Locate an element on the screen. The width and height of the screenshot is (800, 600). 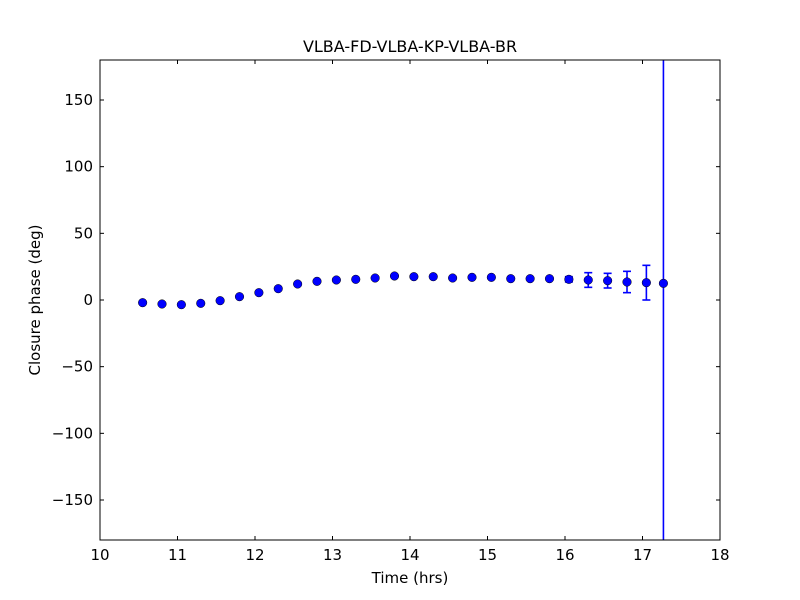
x-tick-label: 15 is located at coordinates (487, 555).